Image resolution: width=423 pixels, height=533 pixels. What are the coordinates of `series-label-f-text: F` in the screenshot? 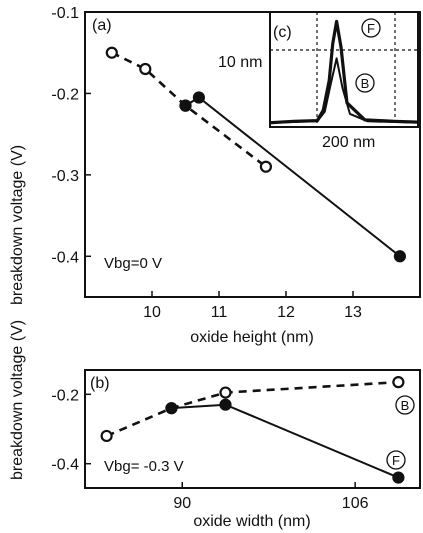 It's located at (396, 460).